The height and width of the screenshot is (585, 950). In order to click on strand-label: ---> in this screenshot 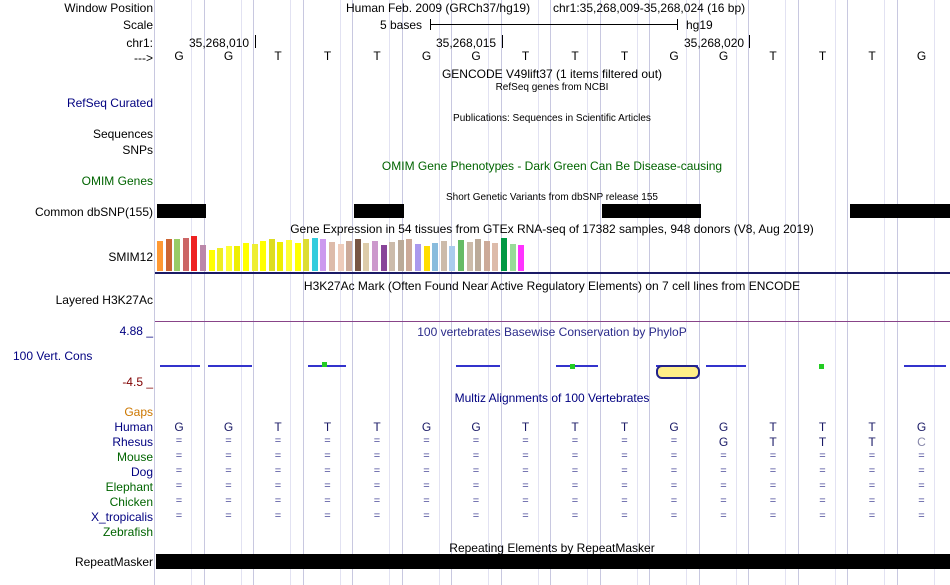, I will do `click(143, 58)`.